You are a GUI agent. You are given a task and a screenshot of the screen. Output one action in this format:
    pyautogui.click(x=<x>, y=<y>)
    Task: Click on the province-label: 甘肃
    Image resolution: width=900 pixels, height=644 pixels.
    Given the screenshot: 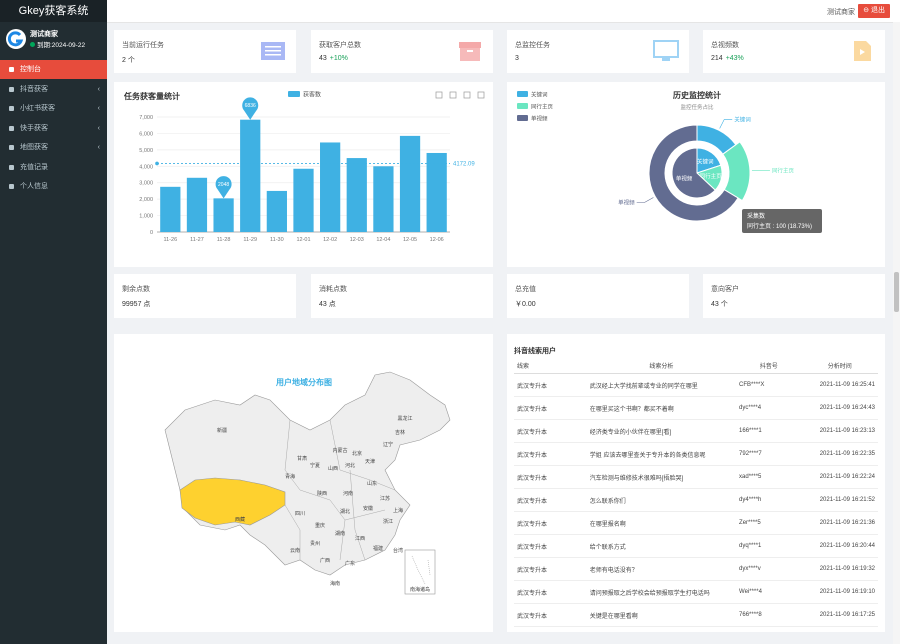 What is the action you would take?
    pyautogui.click(x=302, y=458)
    